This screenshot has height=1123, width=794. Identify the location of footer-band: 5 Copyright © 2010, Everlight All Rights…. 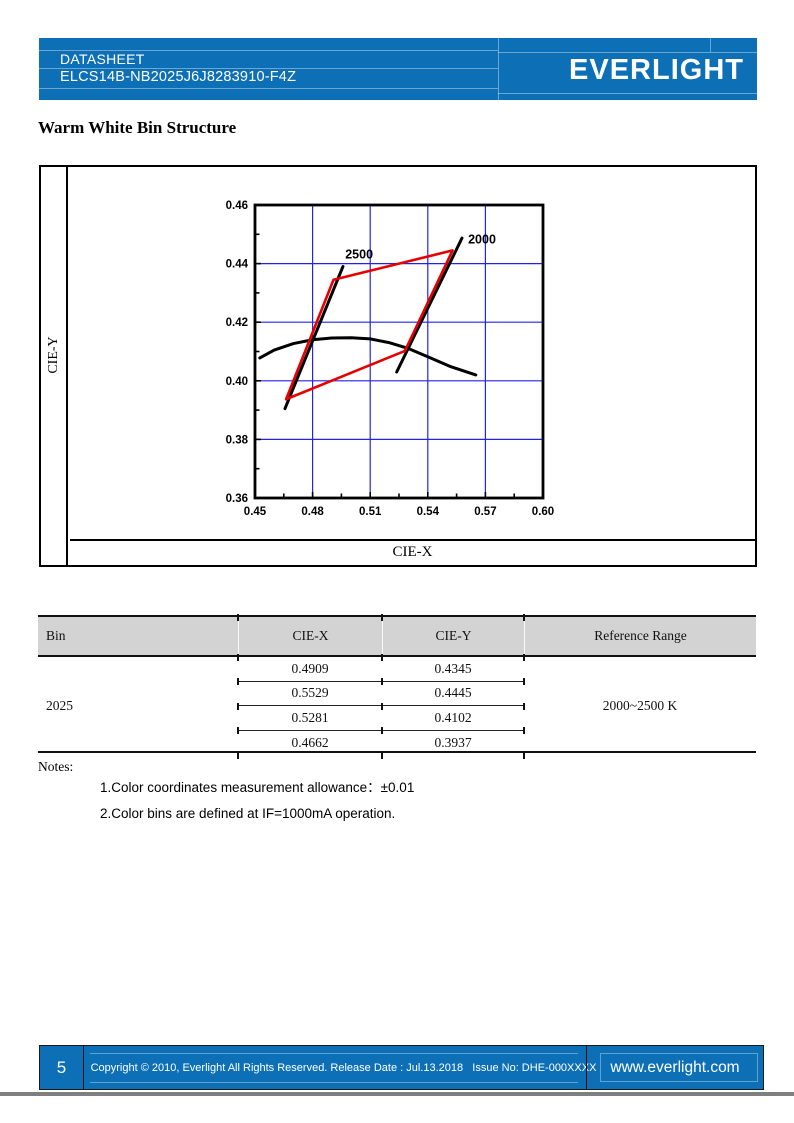
(401, 1067).